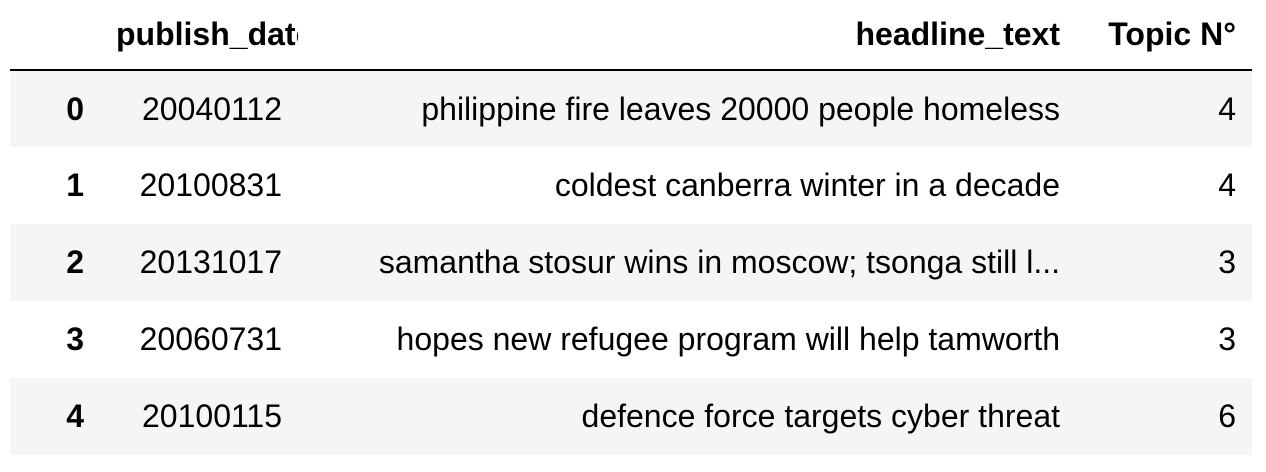  Describe the element at coordinates (199, 35) in the screenshot. I see `column-header-publish-date: publish_date` at that location.